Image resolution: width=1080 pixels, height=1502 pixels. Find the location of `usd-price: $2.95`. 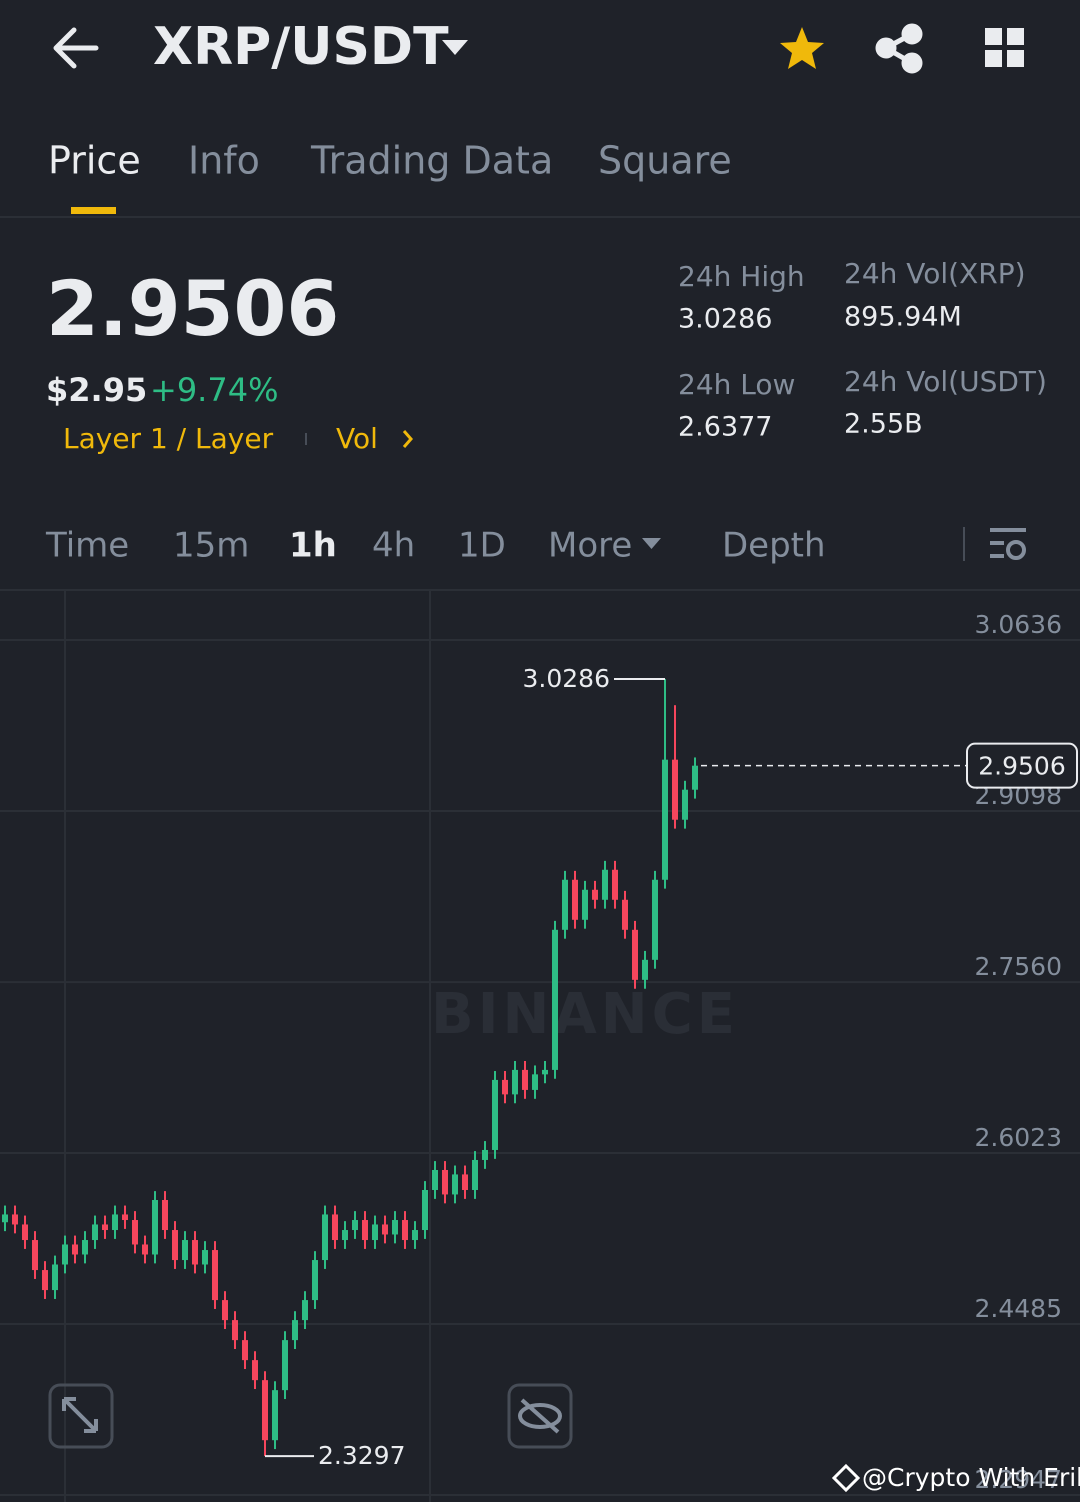

usd-price: $2.95 is located at coordinates (96, 390).